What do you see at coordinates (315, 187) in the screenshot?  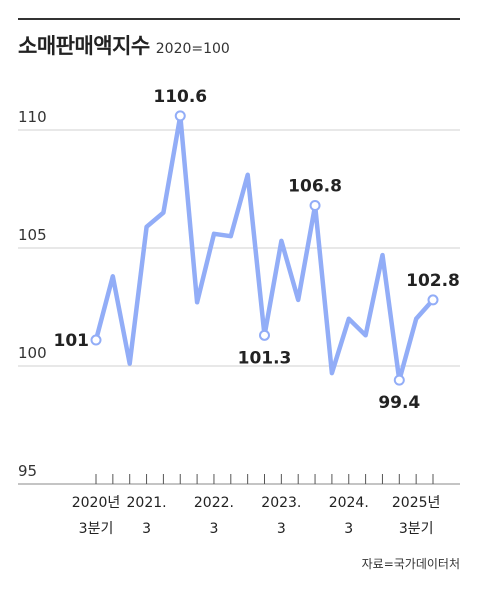 I see `data-label: 106.8` at bounding box center [315, 187].